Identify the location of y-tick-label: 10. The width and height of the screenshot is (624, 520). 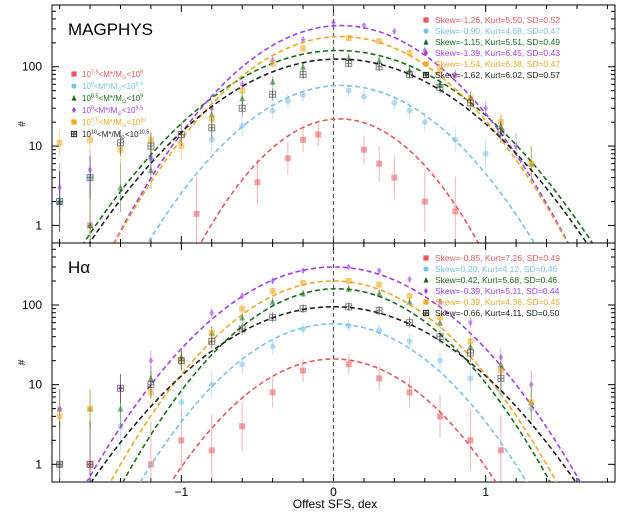
(36, 385).